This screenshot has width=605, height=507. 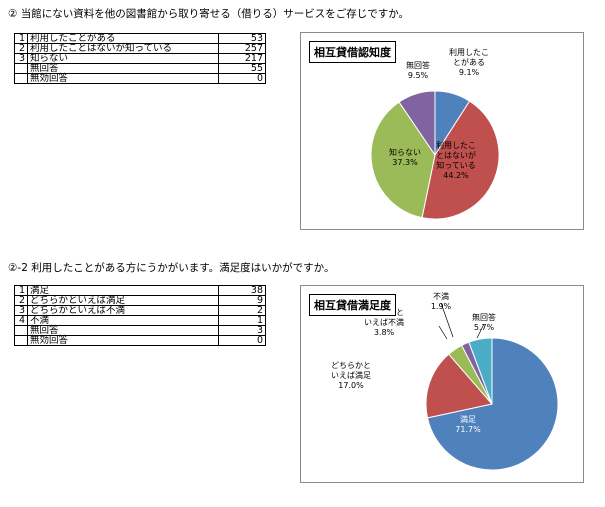 What do you see at coordinates (123, 300) in the screenshot?
I see `row-label: どちらかといえば満足` at bounding box center [123, 300].